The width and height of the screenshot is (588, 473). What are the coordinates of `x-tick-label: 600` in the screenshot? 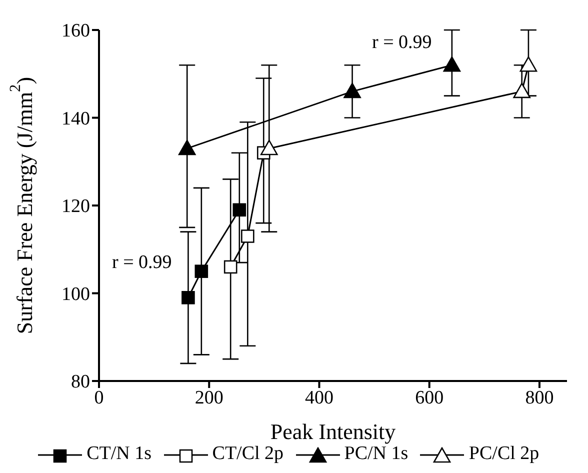 It's located at (429, 397).